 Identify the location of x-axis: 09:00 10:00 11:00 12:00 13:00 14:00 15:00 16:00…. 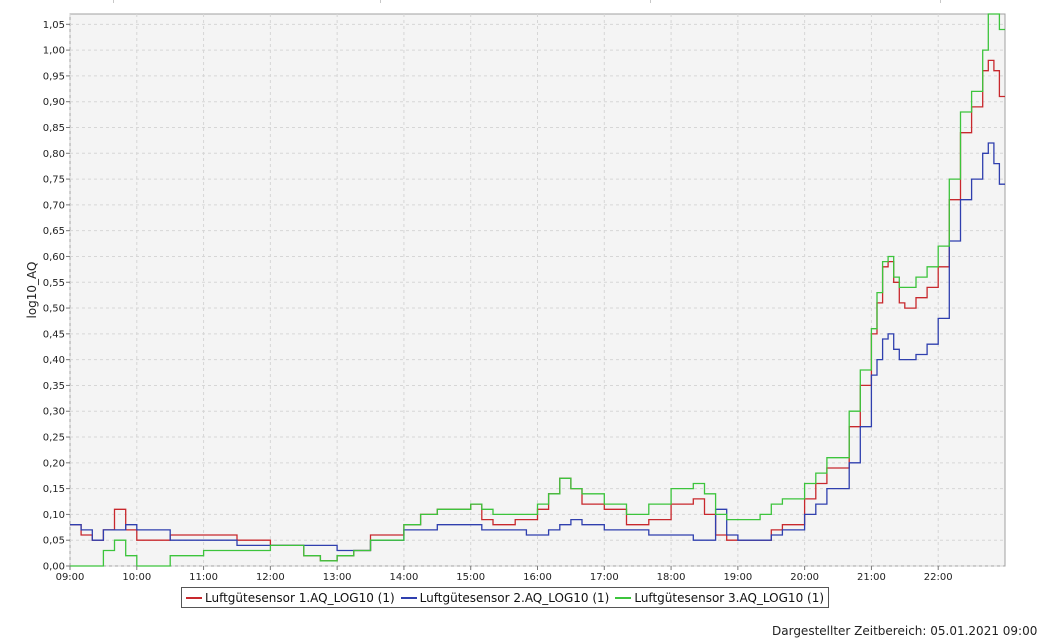
(504, 574).